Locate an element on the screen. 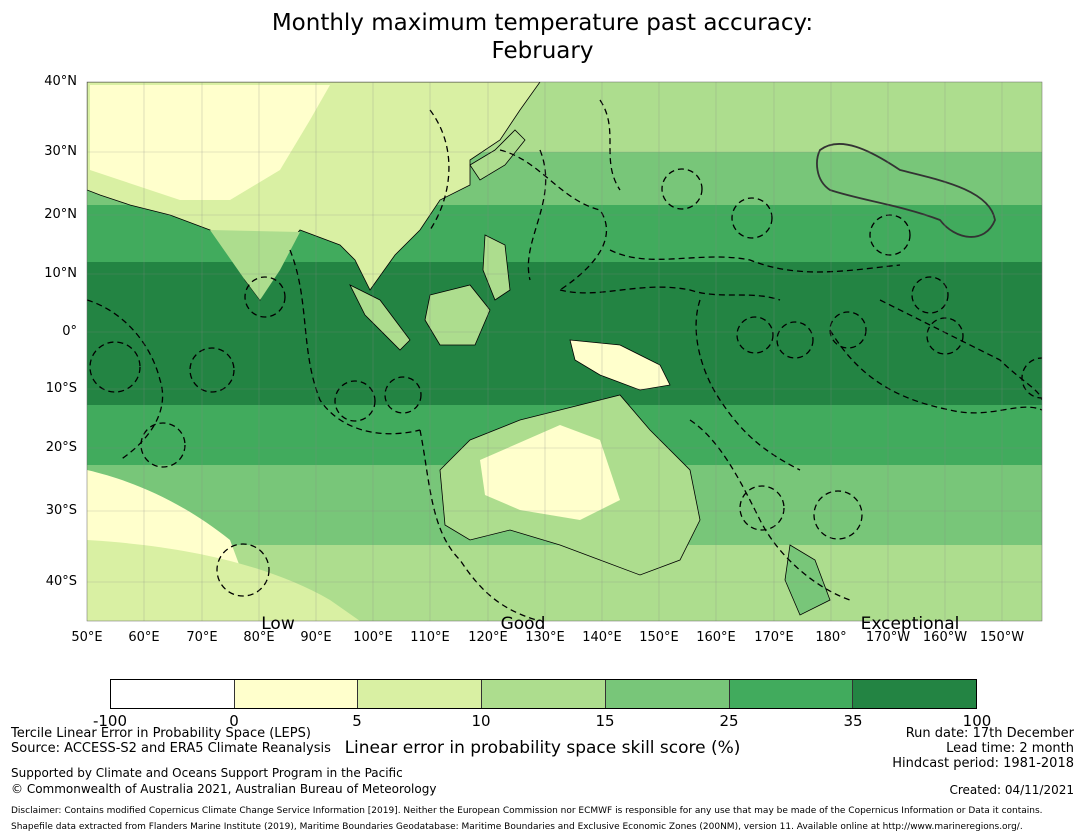  lat-label: 20°N is located at coordinates (60, 214).